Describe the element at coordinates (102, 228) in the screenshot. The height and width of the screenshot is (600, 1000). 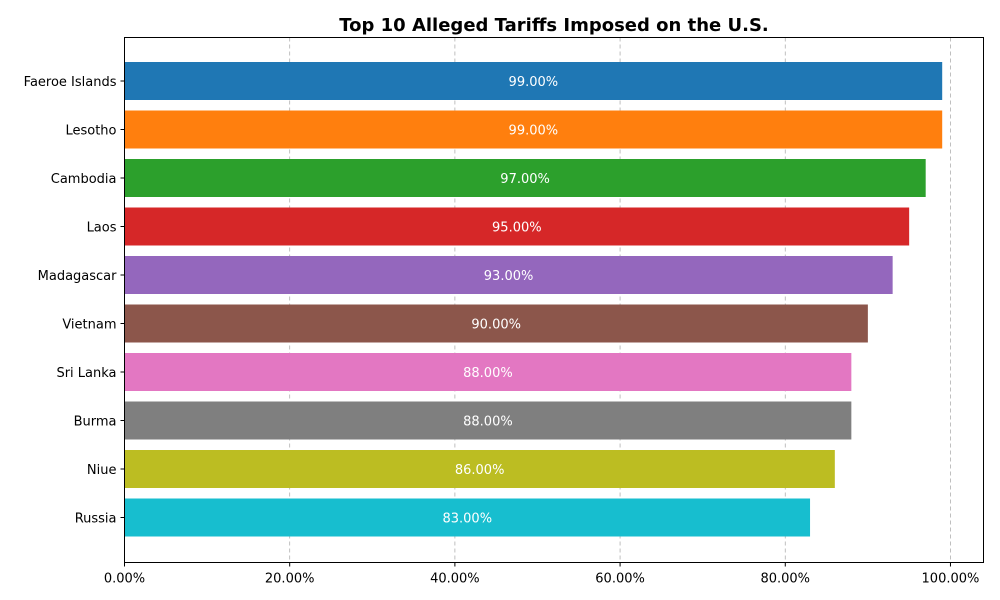
I see `y-tick-label: Laos` at that location.